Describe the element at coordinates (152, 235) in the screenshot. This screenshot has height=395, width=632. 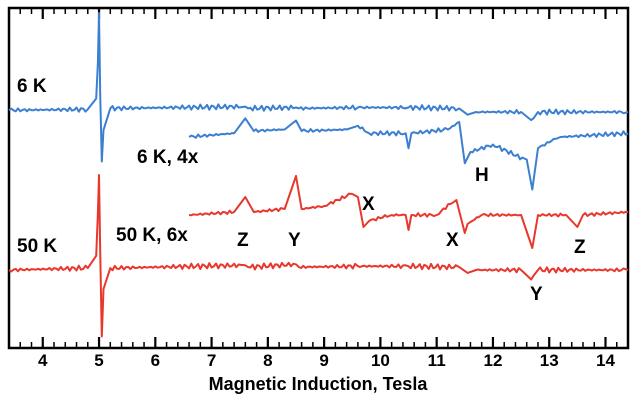
I see `label-50k-6x: 50 K, 6x` at that location.